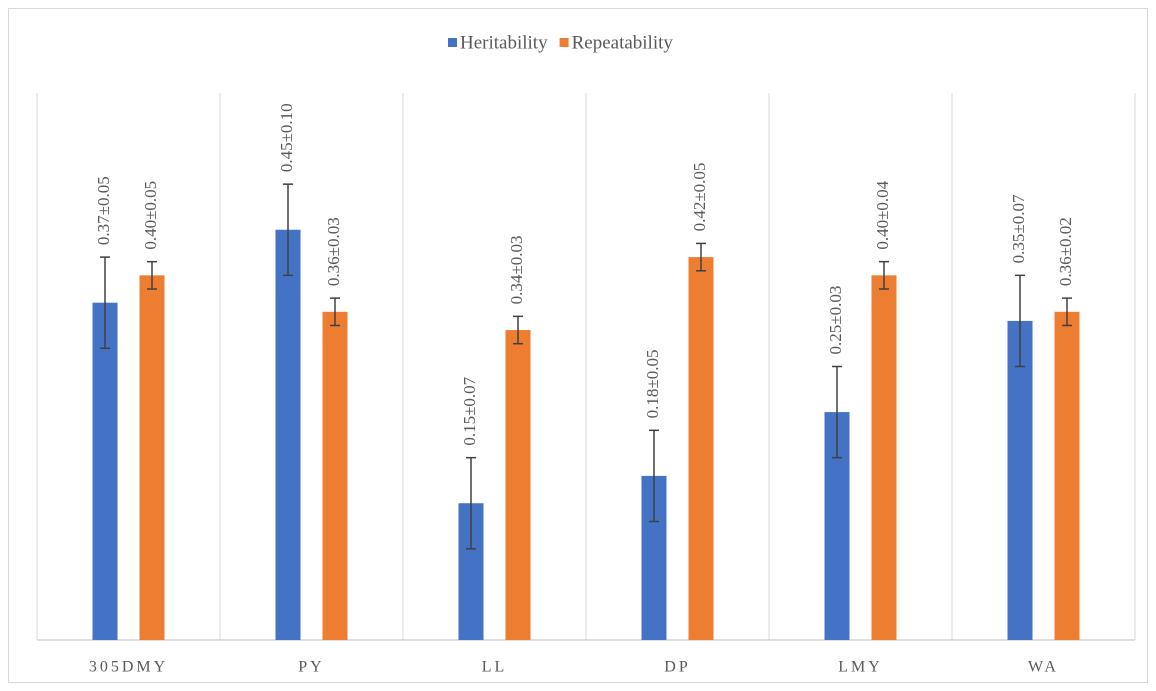  I want to click on value-label: 0.15±0.07, so click(469, 410).